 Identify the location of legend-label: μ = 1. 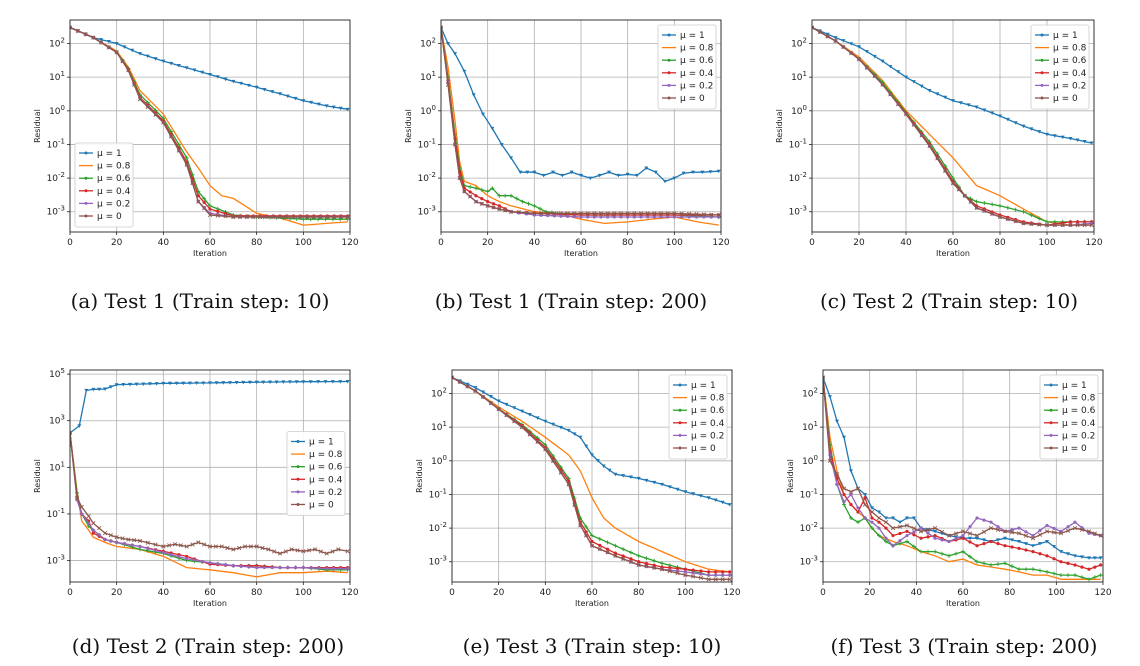
(1074, 386).